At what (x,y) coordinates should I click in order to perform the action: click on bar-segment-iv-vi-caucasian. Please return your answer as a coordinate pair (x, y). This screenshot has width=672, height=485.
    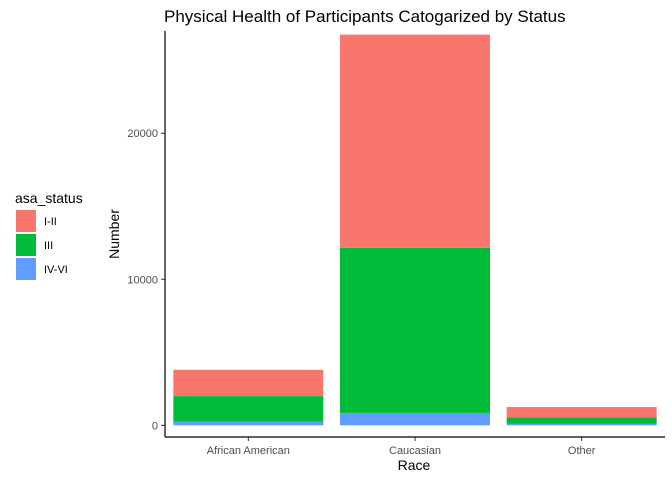
    Looking at the image, I should click on (415, 419).